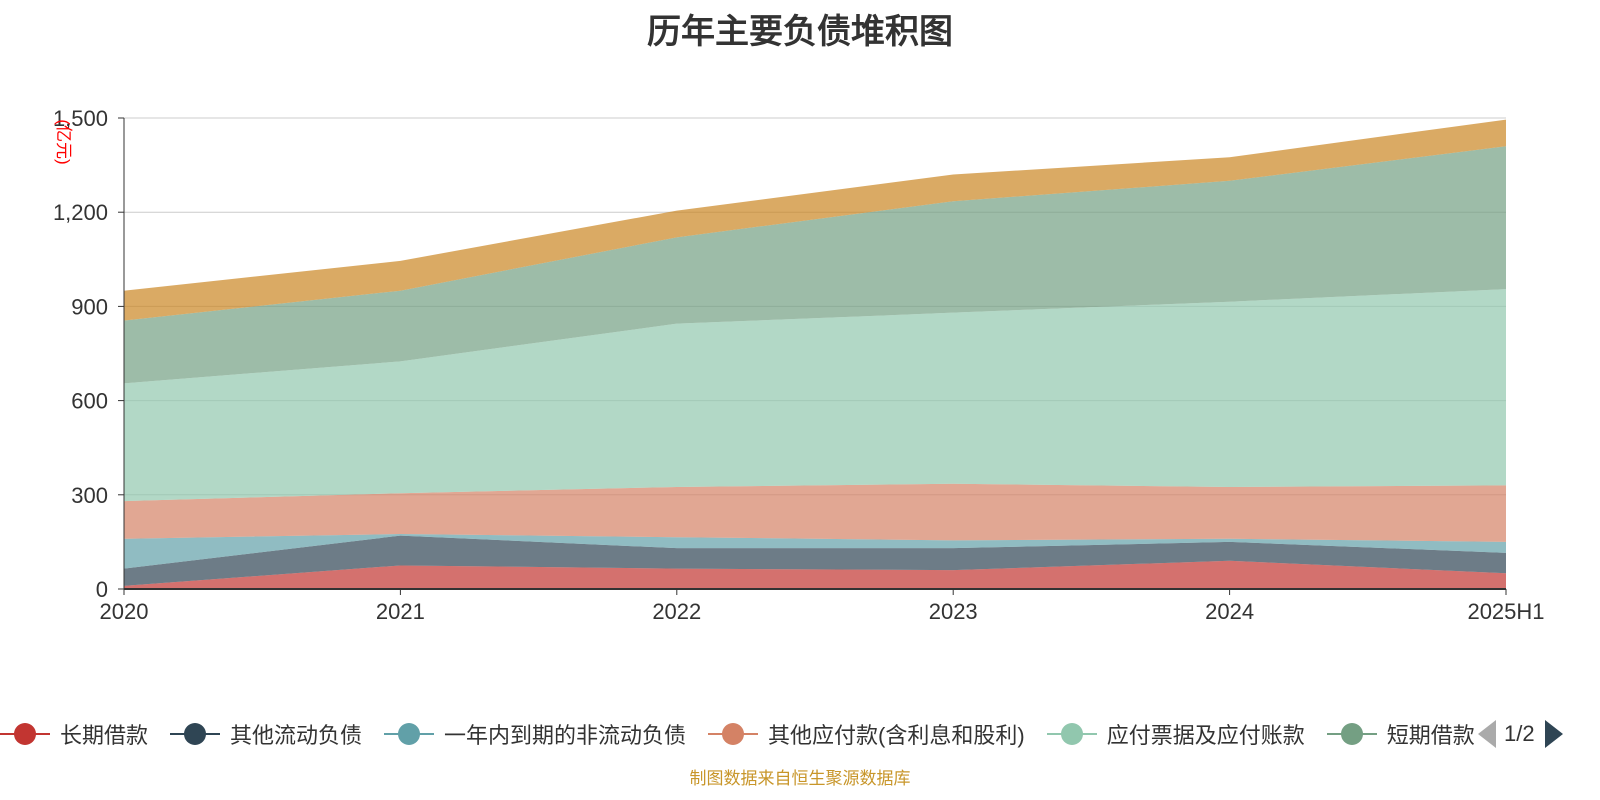 This screenshot has width=1600, height=800. What do you see at coordinates (102, 589) in the screenshot?
I see `y-tick-label: 0` at bounding box center [102, 589].